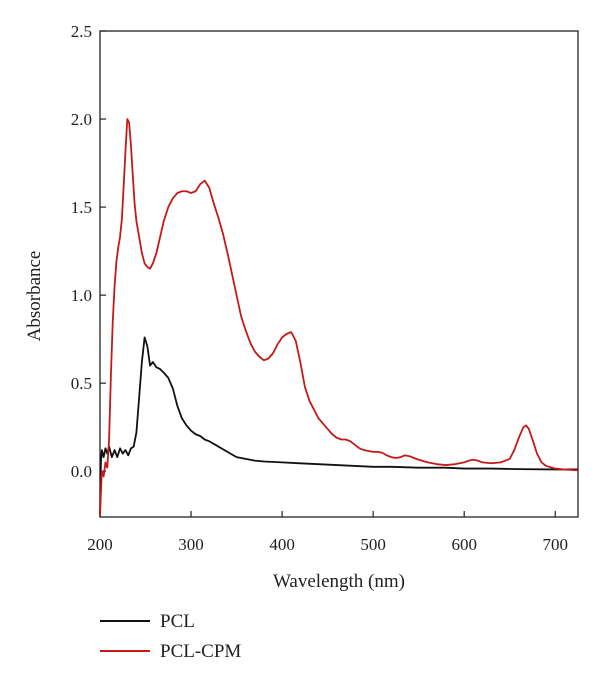 This screenshot has width=600, height=677. Describe the element at coordinates (191, 544) in the screenshot. I see `x-tick-label: 300` at that location.